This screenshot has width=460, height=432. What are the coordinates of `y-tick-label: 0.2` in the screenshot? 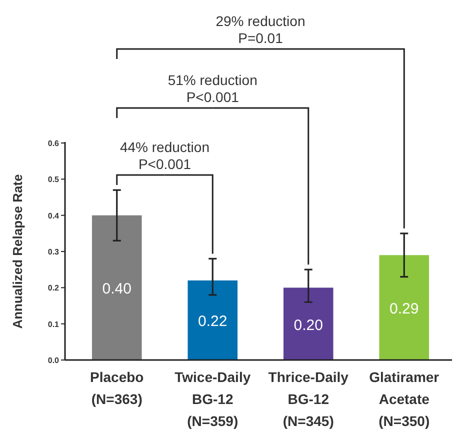 It's located at (54, 288).